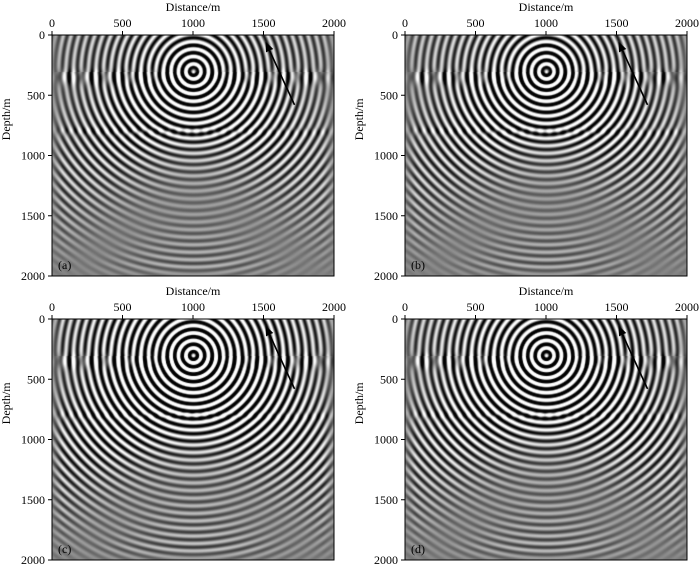 This screenshot has width=700, height=569. What do you see at coordinates (64, 549) in the screenshot?
I see `panel-label: (c)` at bounding box center [64, 549].